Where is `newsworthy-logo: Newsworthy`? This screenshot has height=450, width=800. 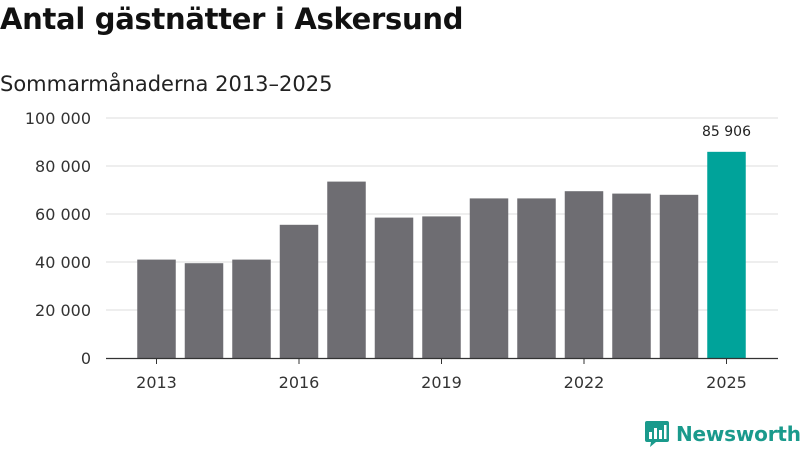
newsworthy-logo: Newsworthy is located at coordinates (722, 434).